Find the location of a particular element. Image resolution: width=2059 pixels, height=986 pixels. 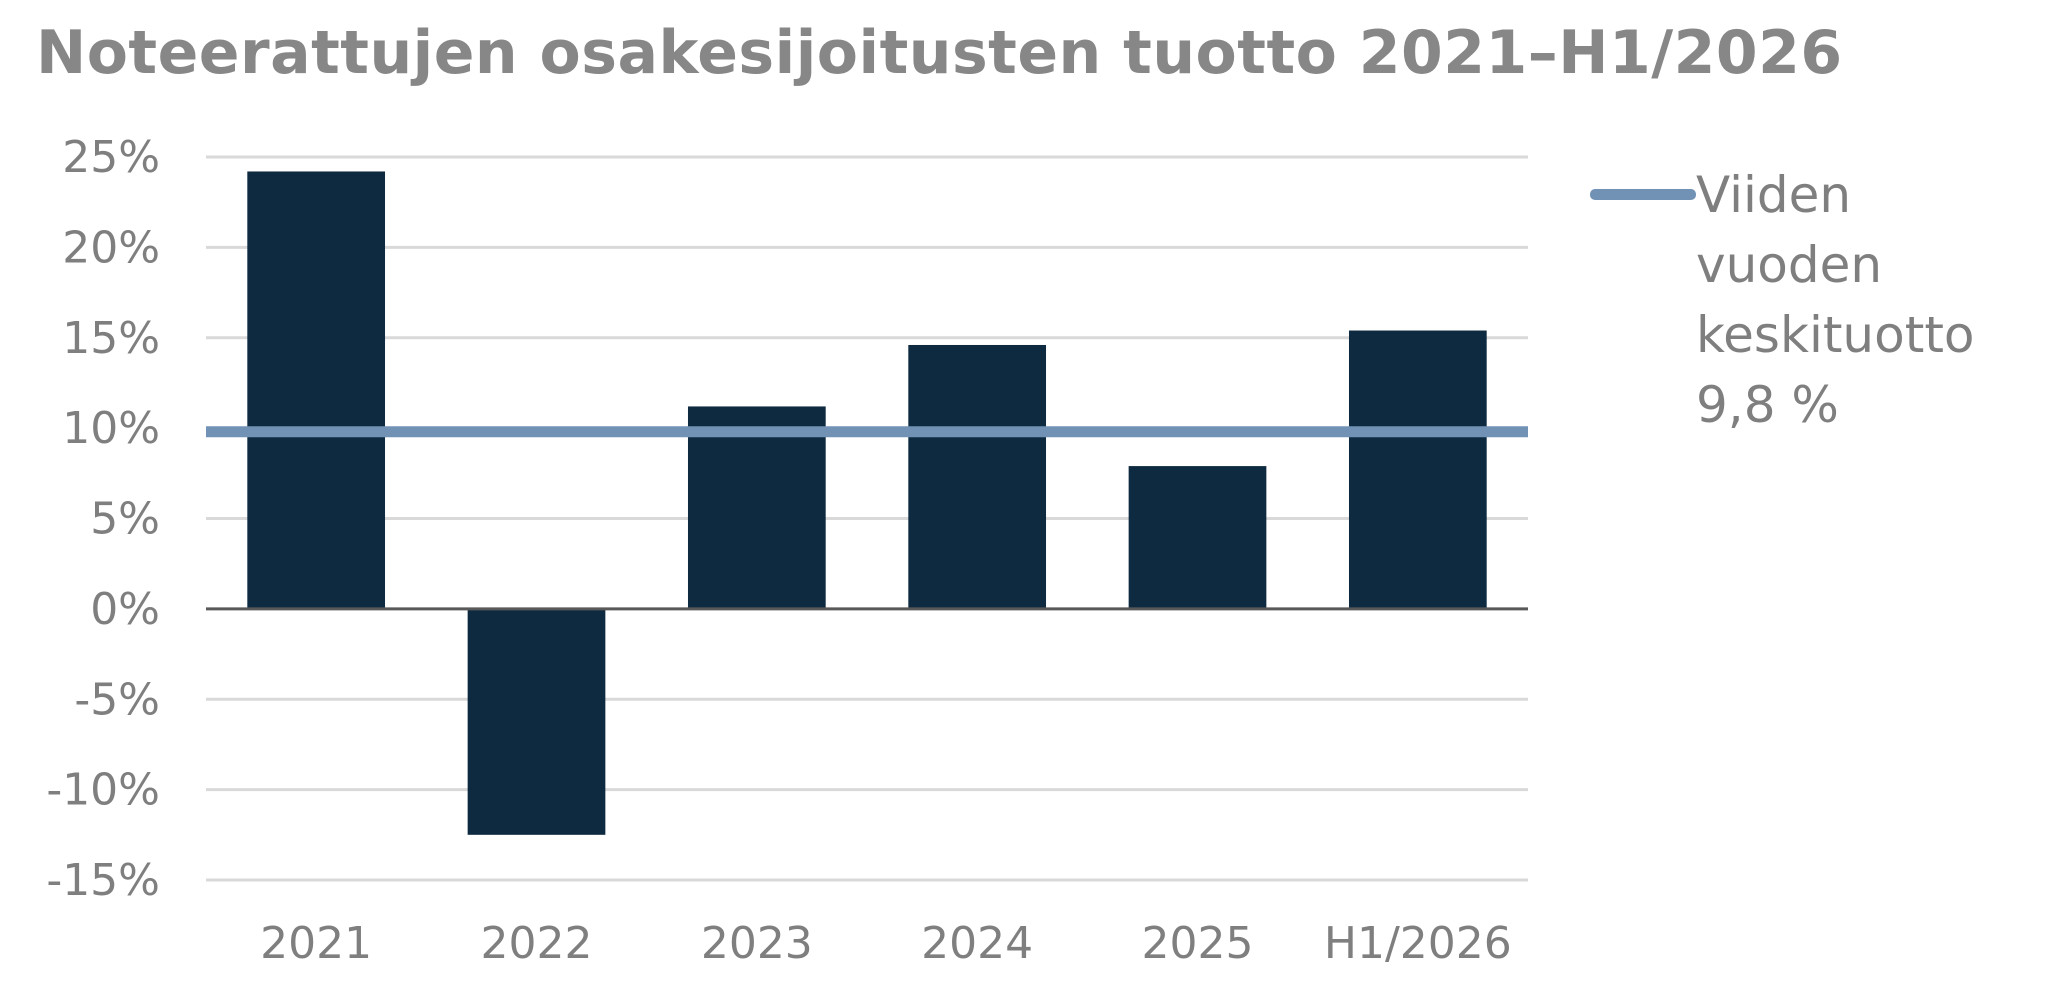

x-tick-label: 2022 is located at coordinates (537, 943).